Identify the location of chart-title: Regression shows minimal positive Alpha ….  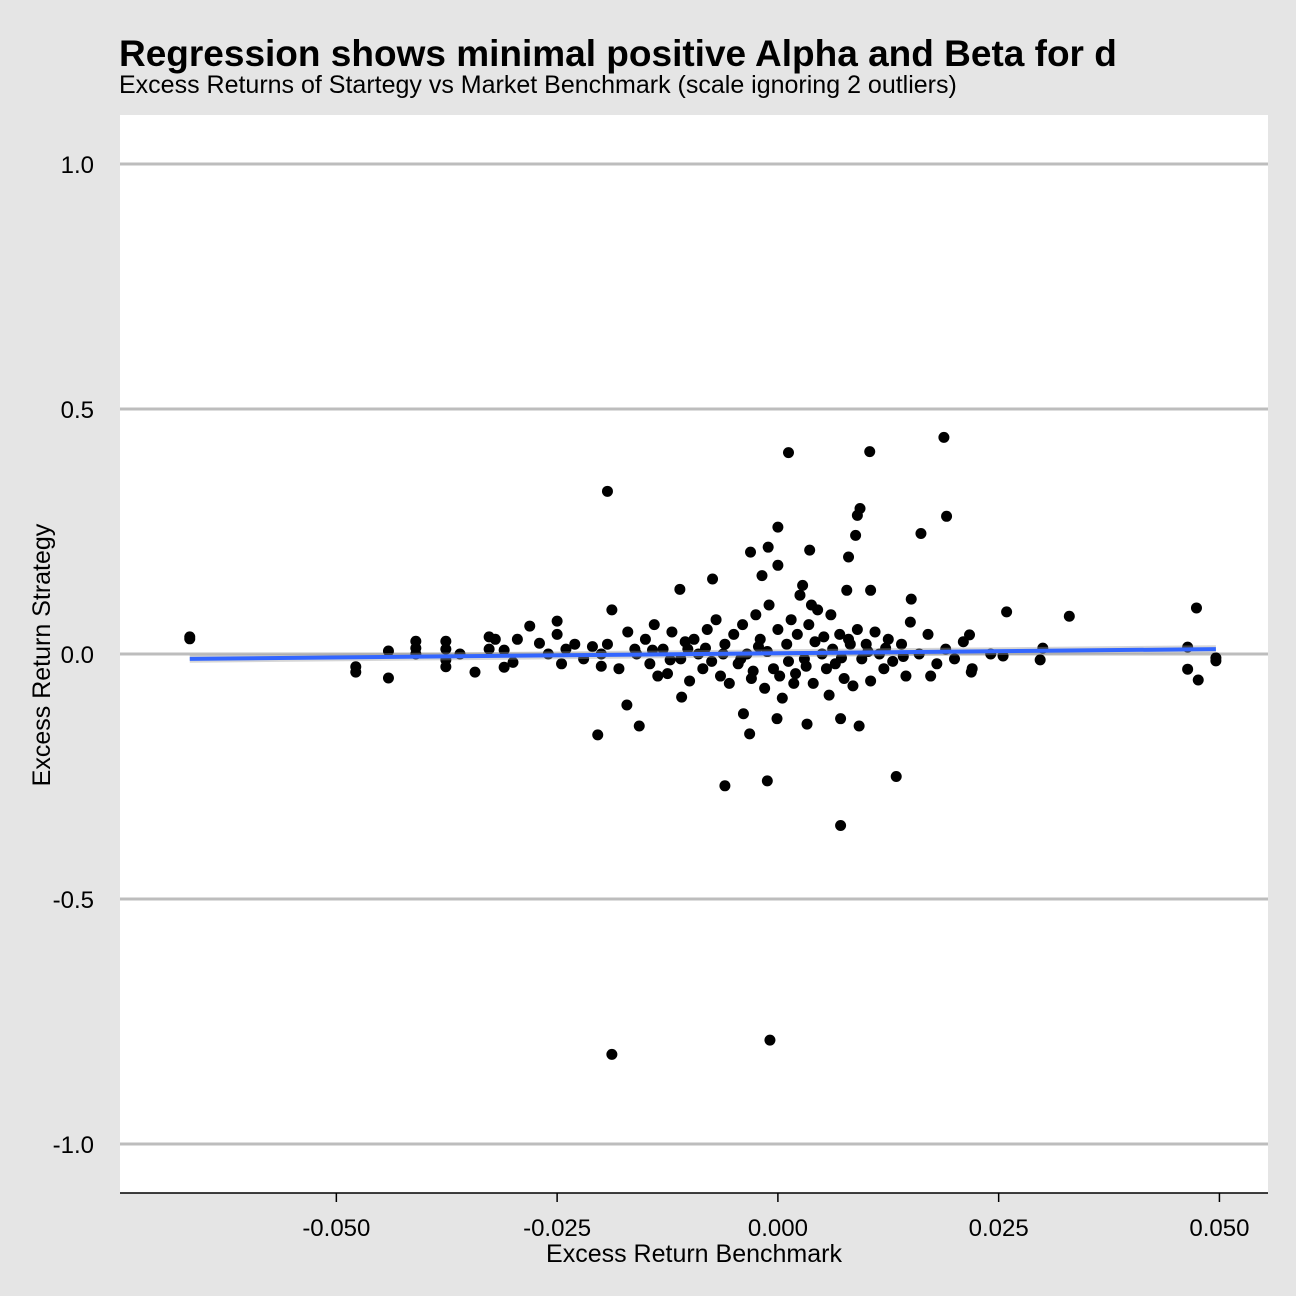
(618, 53).